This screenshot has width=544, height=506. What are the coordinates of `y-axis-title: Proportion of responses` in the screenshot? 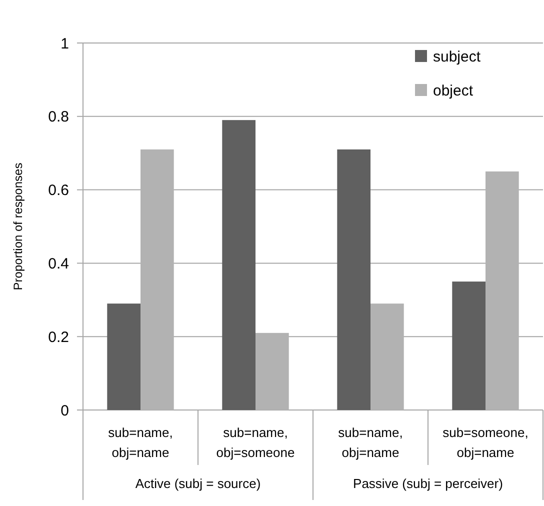 It's located at (18, 226).